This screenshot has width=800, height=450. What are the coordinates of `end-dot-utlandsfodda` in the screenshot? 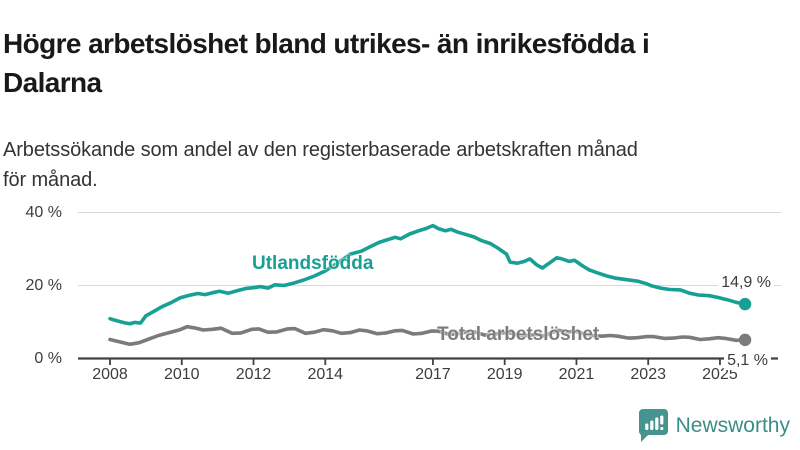 It's located at (745, 304).